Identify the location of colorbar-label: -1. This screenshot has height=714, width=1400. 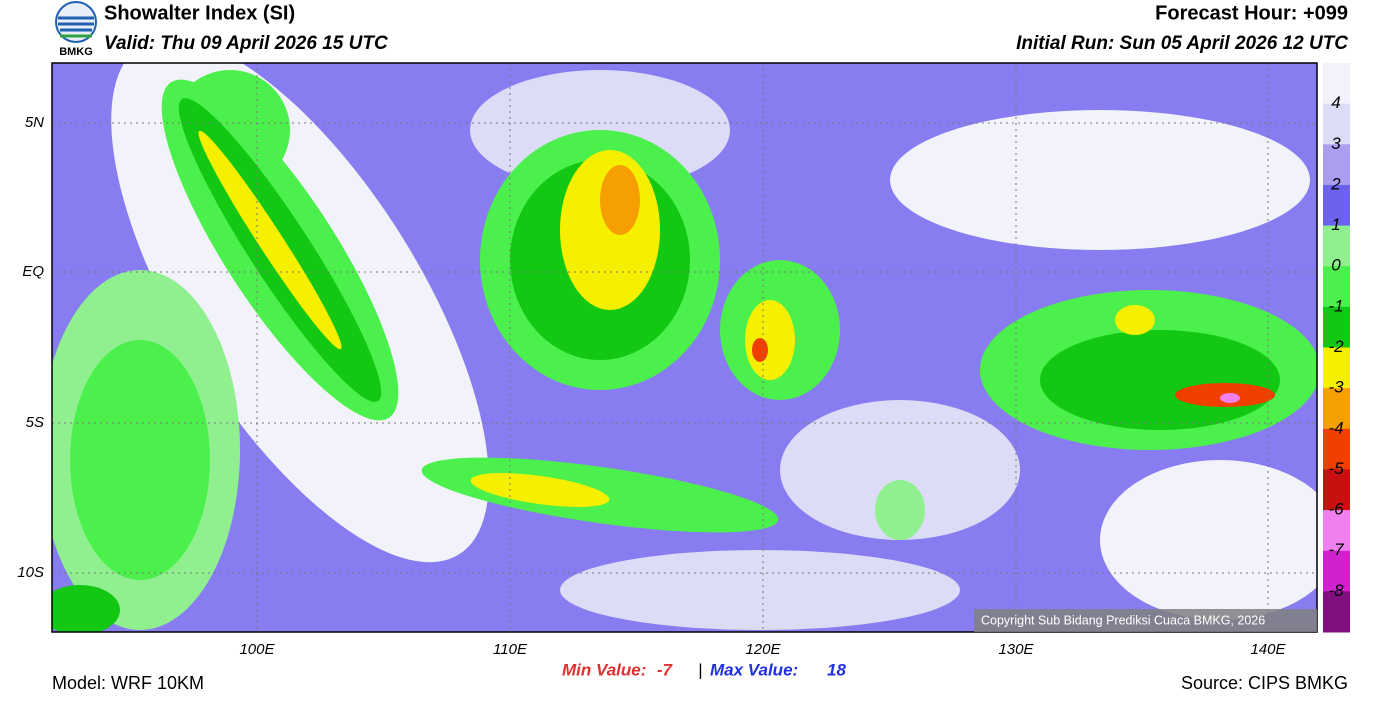
(1335, 305).